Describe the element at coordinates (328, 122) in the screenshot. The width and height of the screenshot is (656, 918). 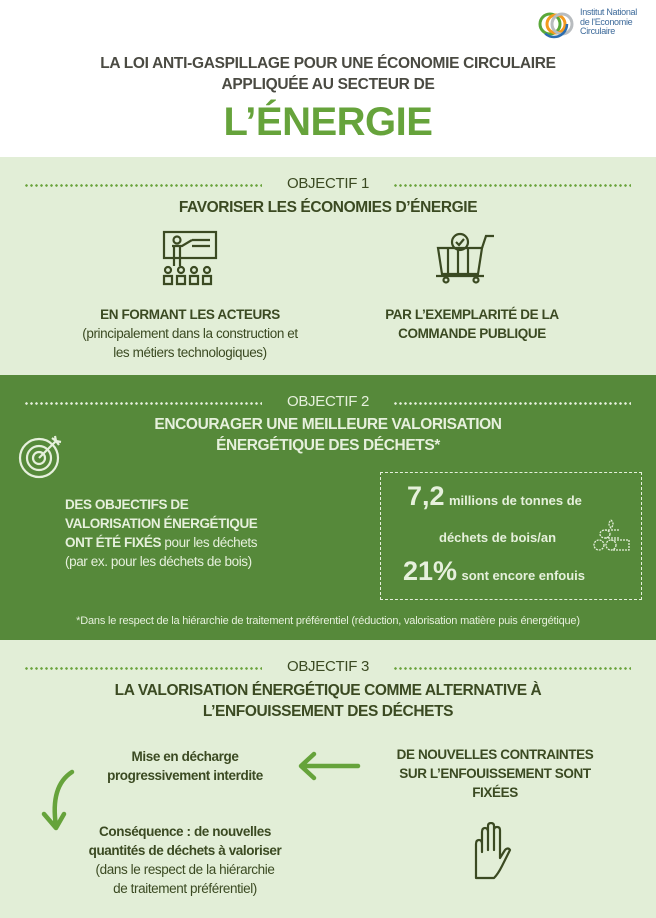
I see `page-title: L’ÉNERGIE` at that location.